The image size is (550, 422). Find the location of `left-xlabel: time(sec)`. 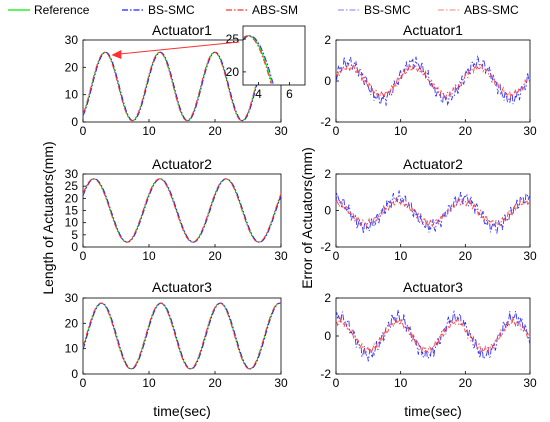

left-xlabel: time(sec) is located at coordinates (182, 411).